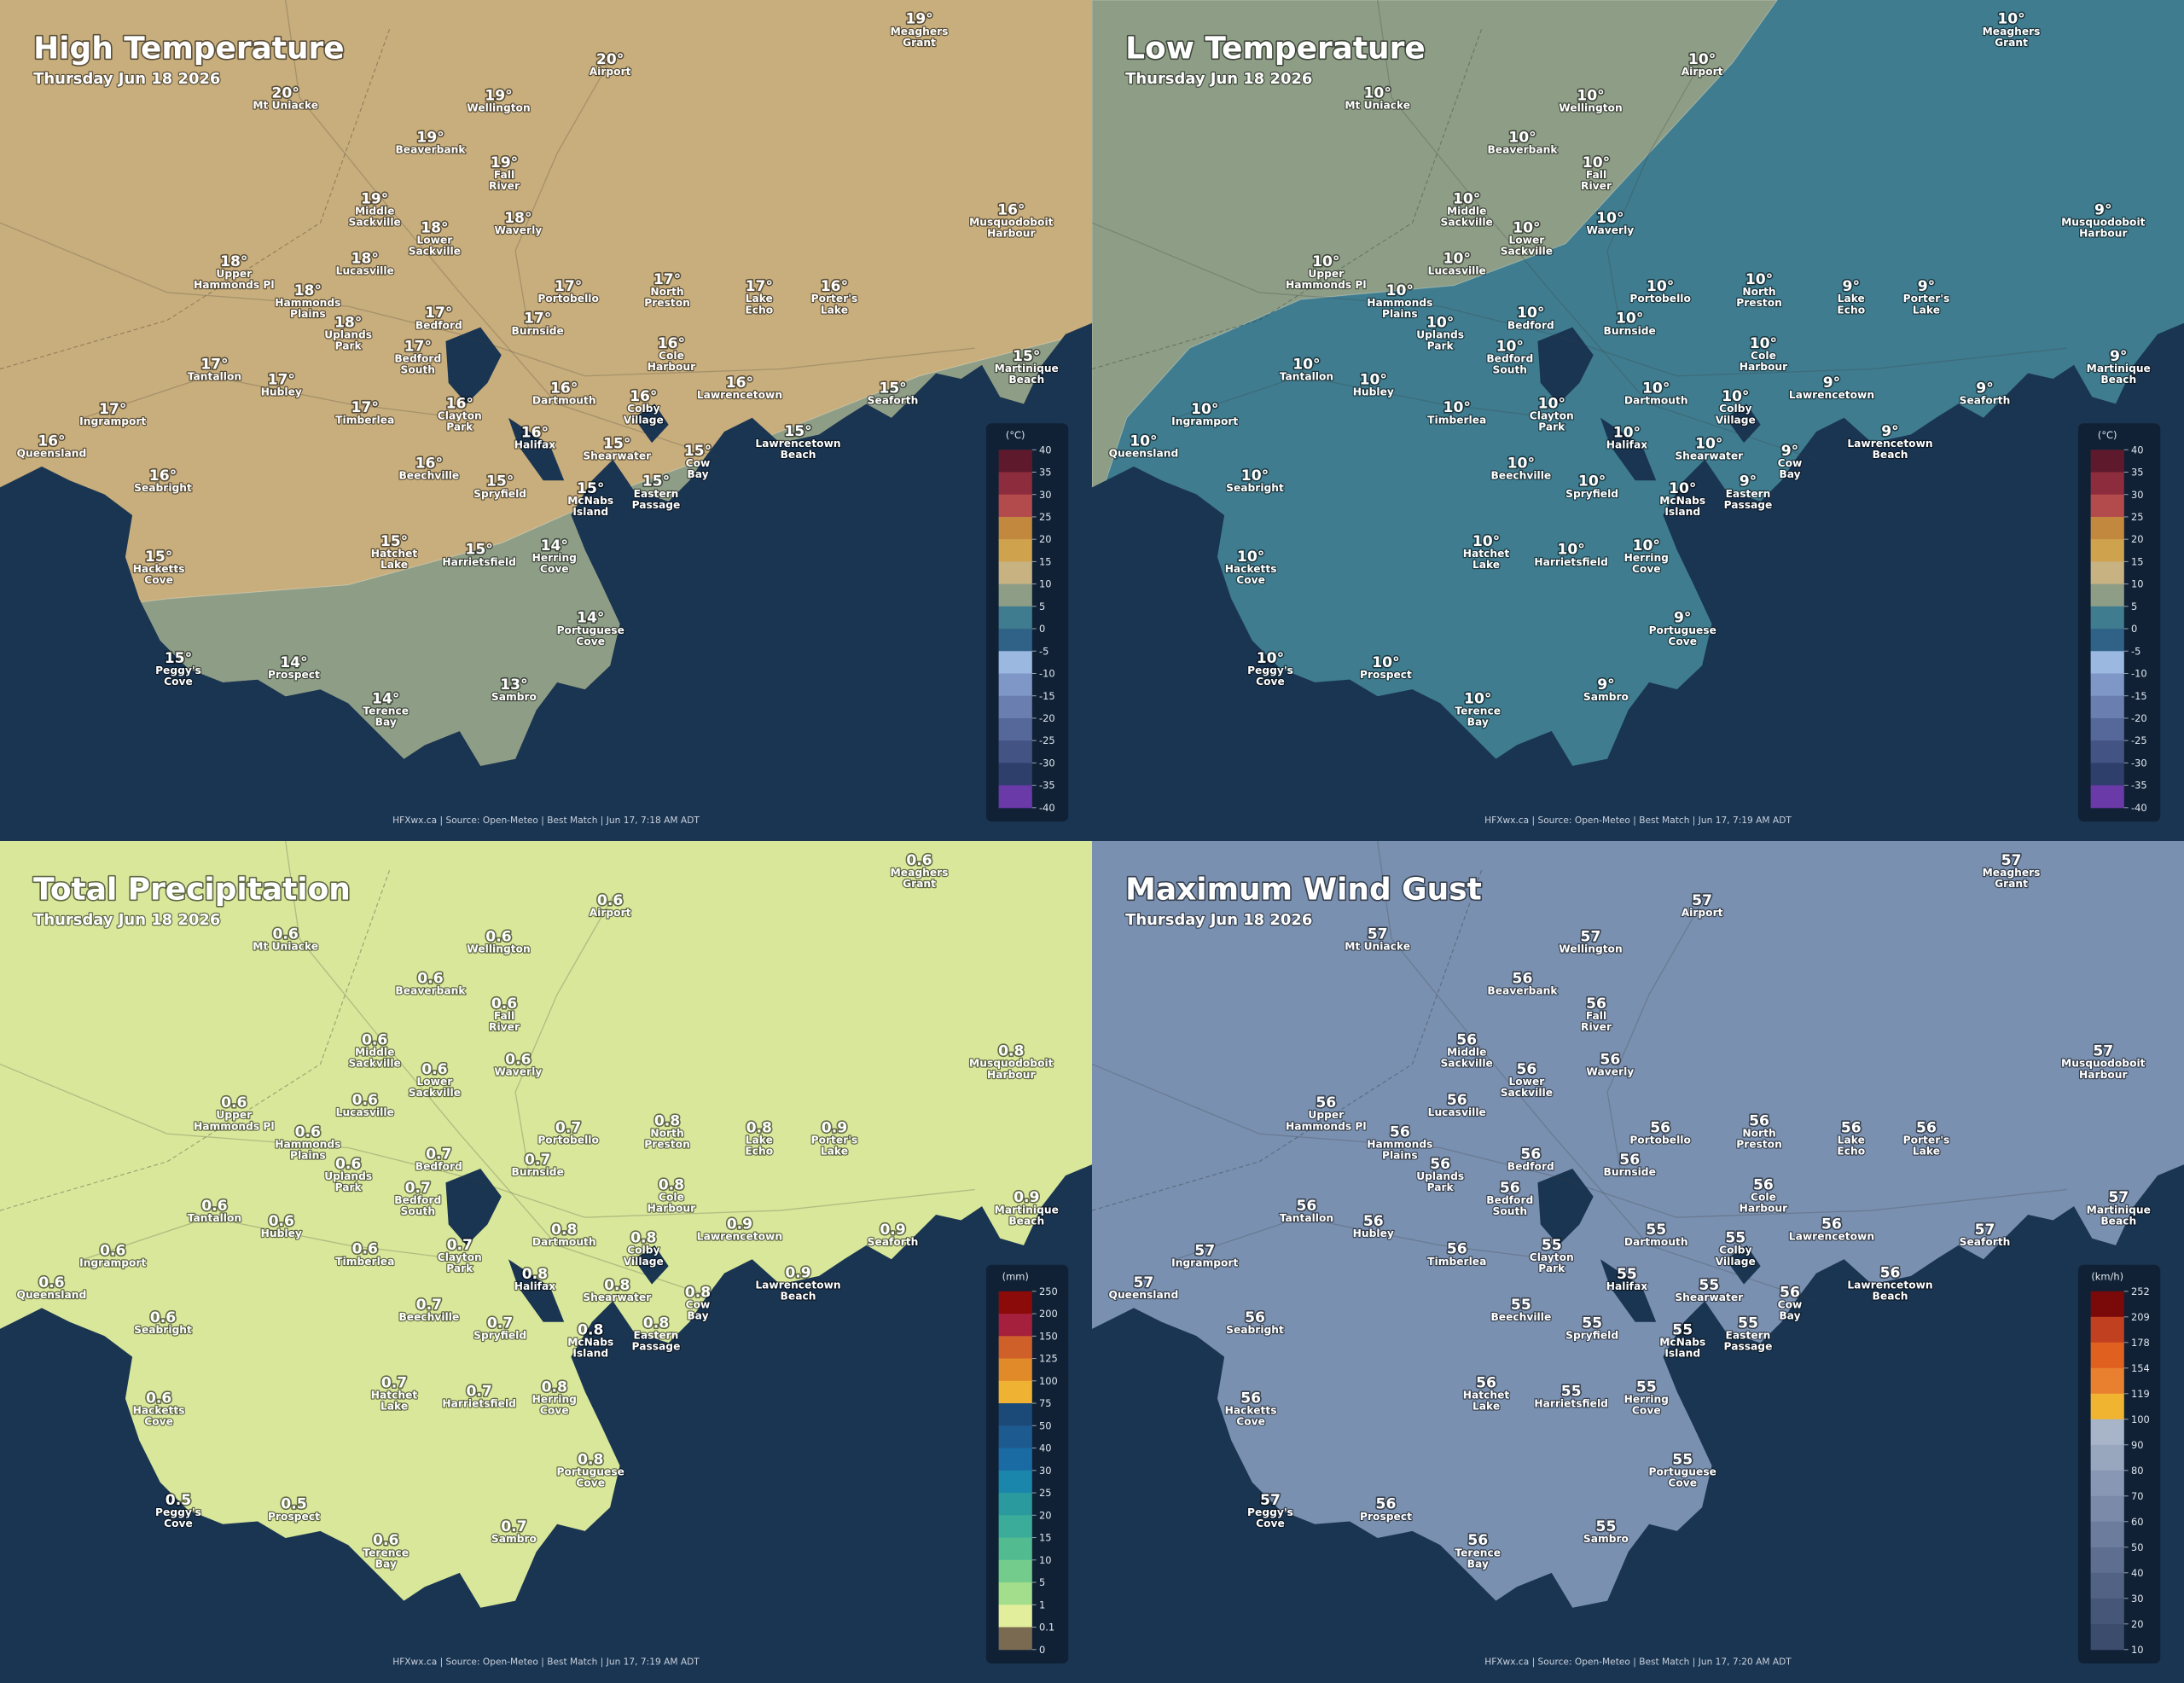 The height and width of the screenshot is (1683, 2184). What do you see at coordinates (1399, 303) in the screenshot?
I see `place-name: Hammonds` at bounding box center [1399, 303].